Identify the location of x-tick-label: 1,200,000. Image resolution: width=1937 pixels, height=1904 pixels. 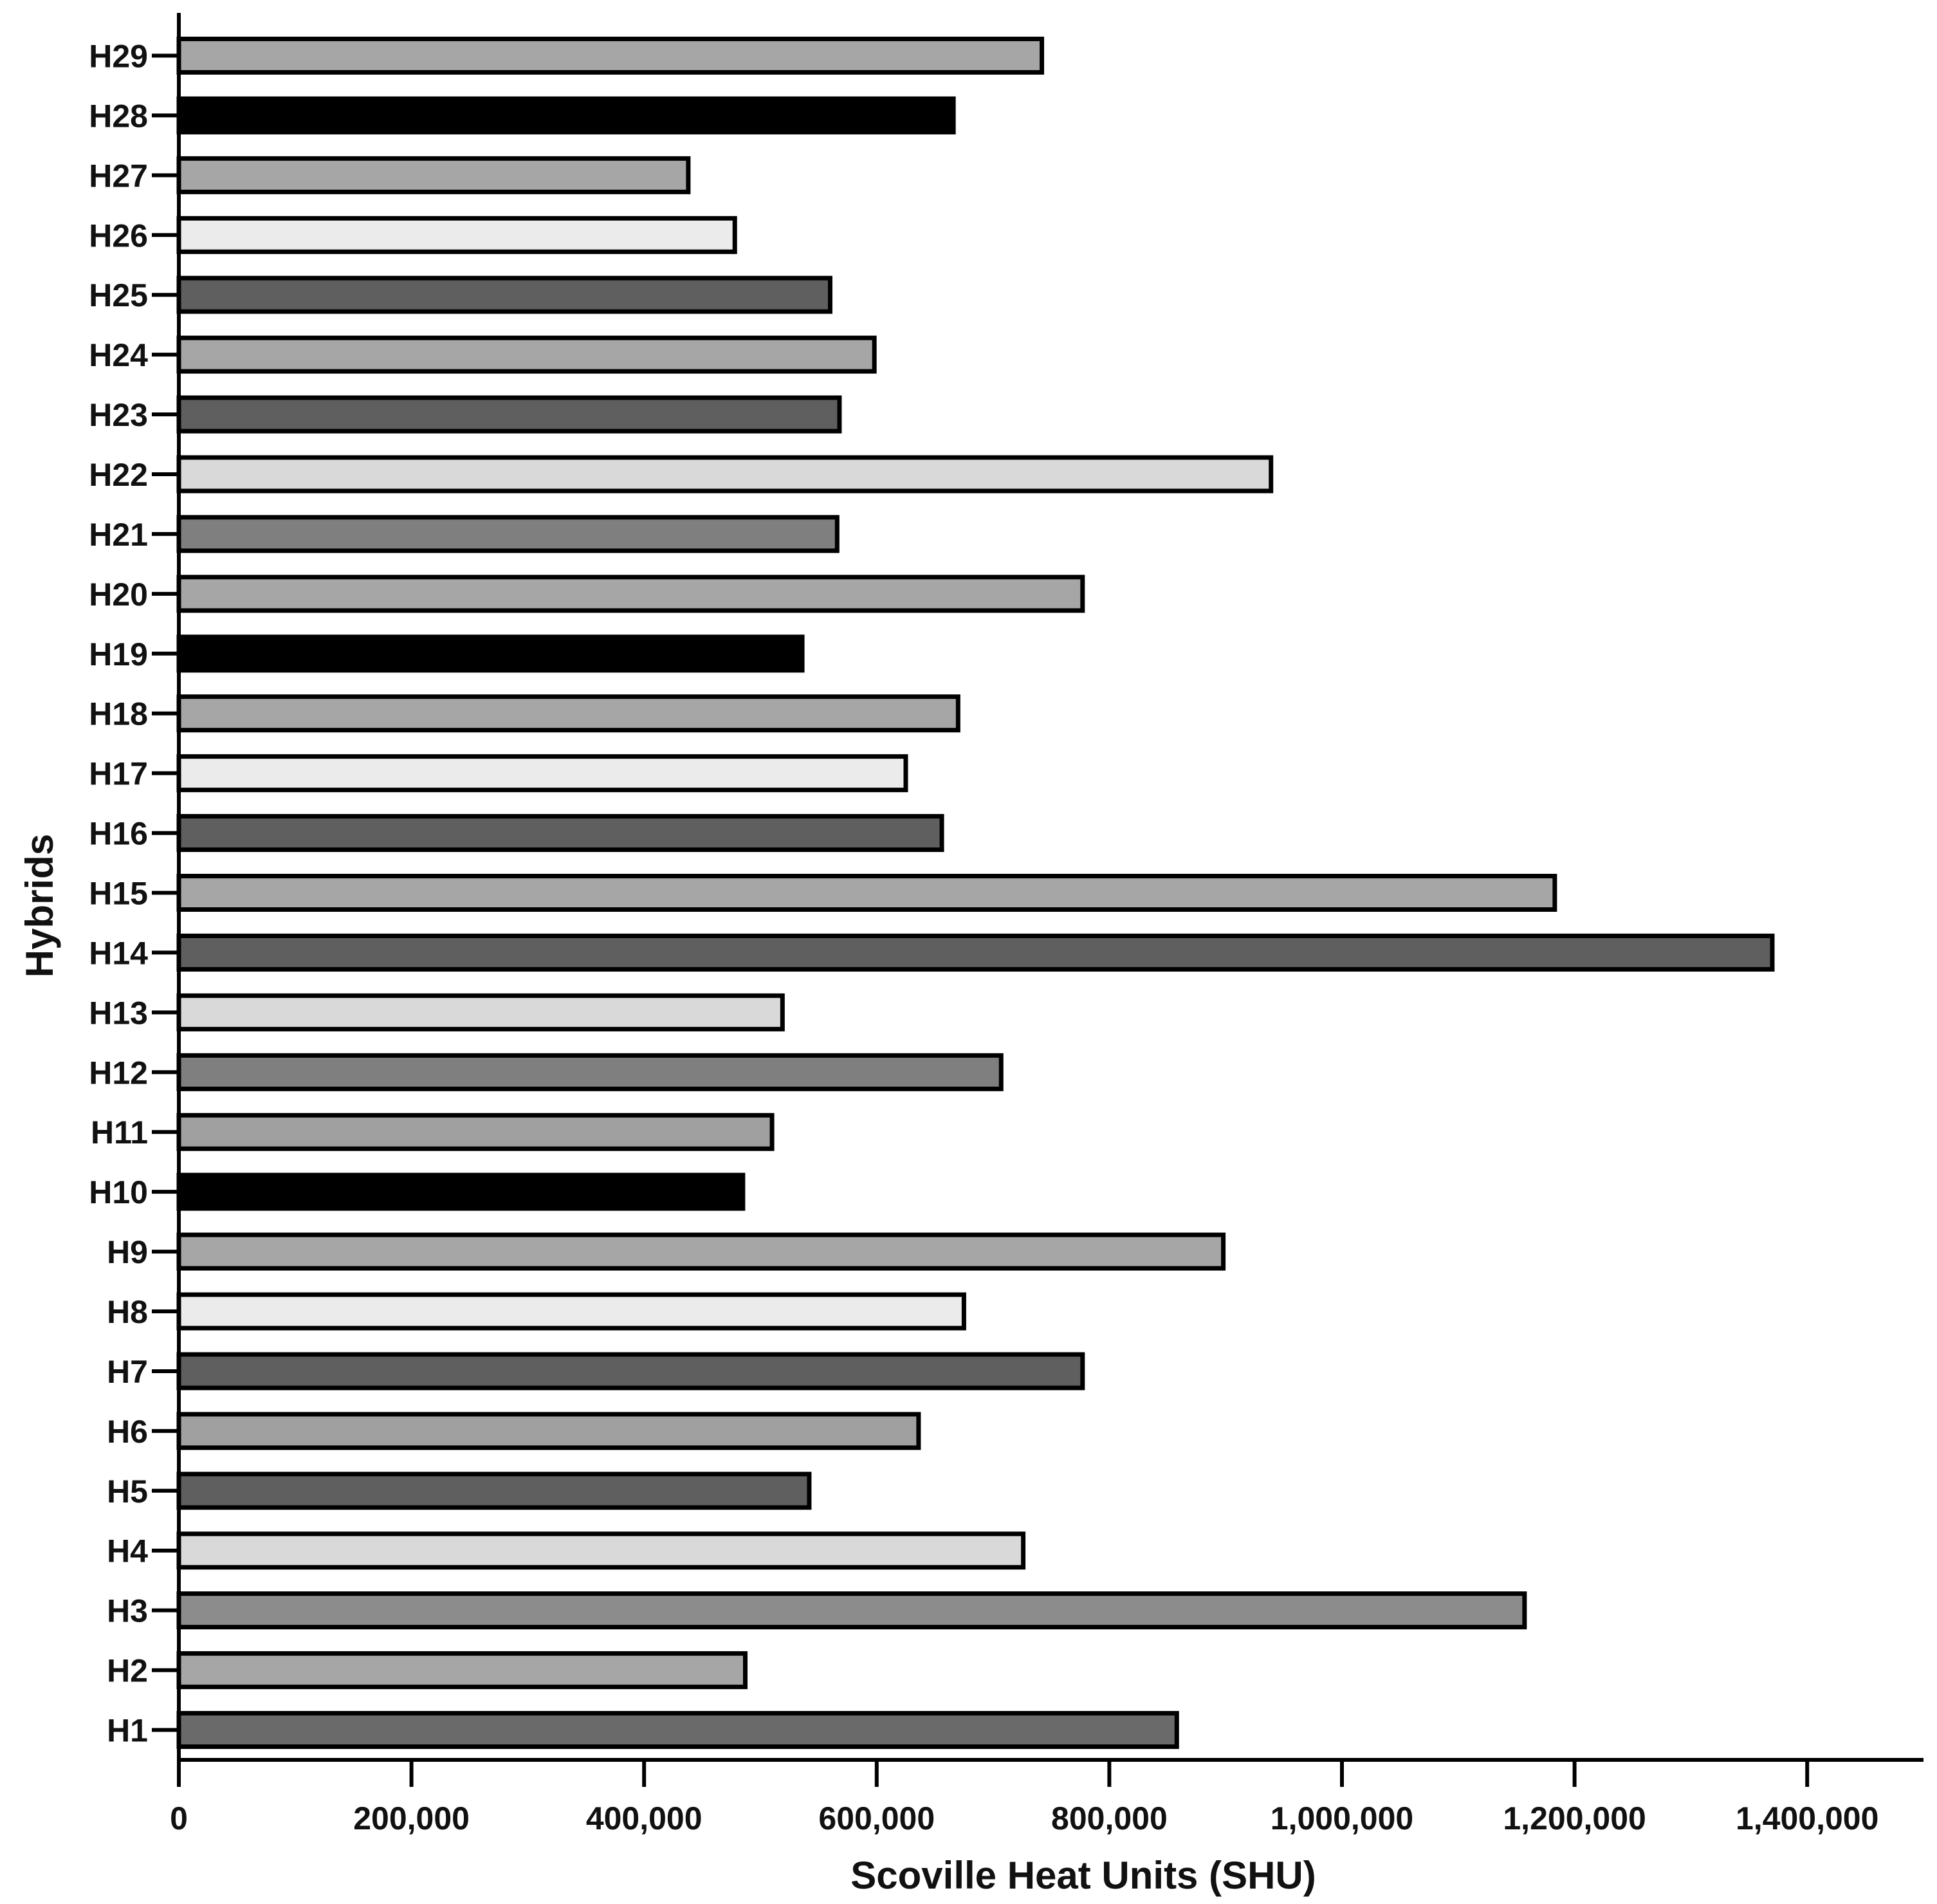
(1574, 1818).